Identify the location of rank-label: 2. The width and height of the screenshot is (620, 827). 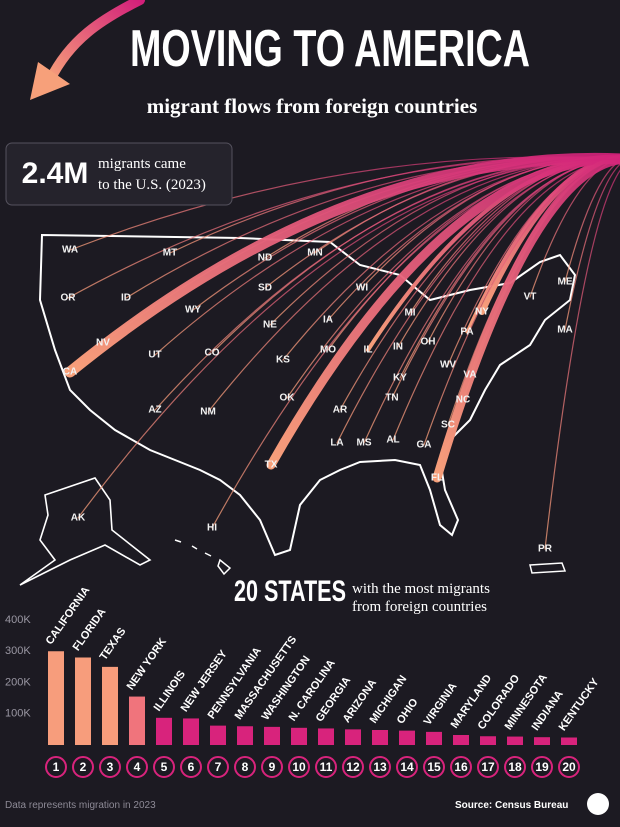
(83, 767).